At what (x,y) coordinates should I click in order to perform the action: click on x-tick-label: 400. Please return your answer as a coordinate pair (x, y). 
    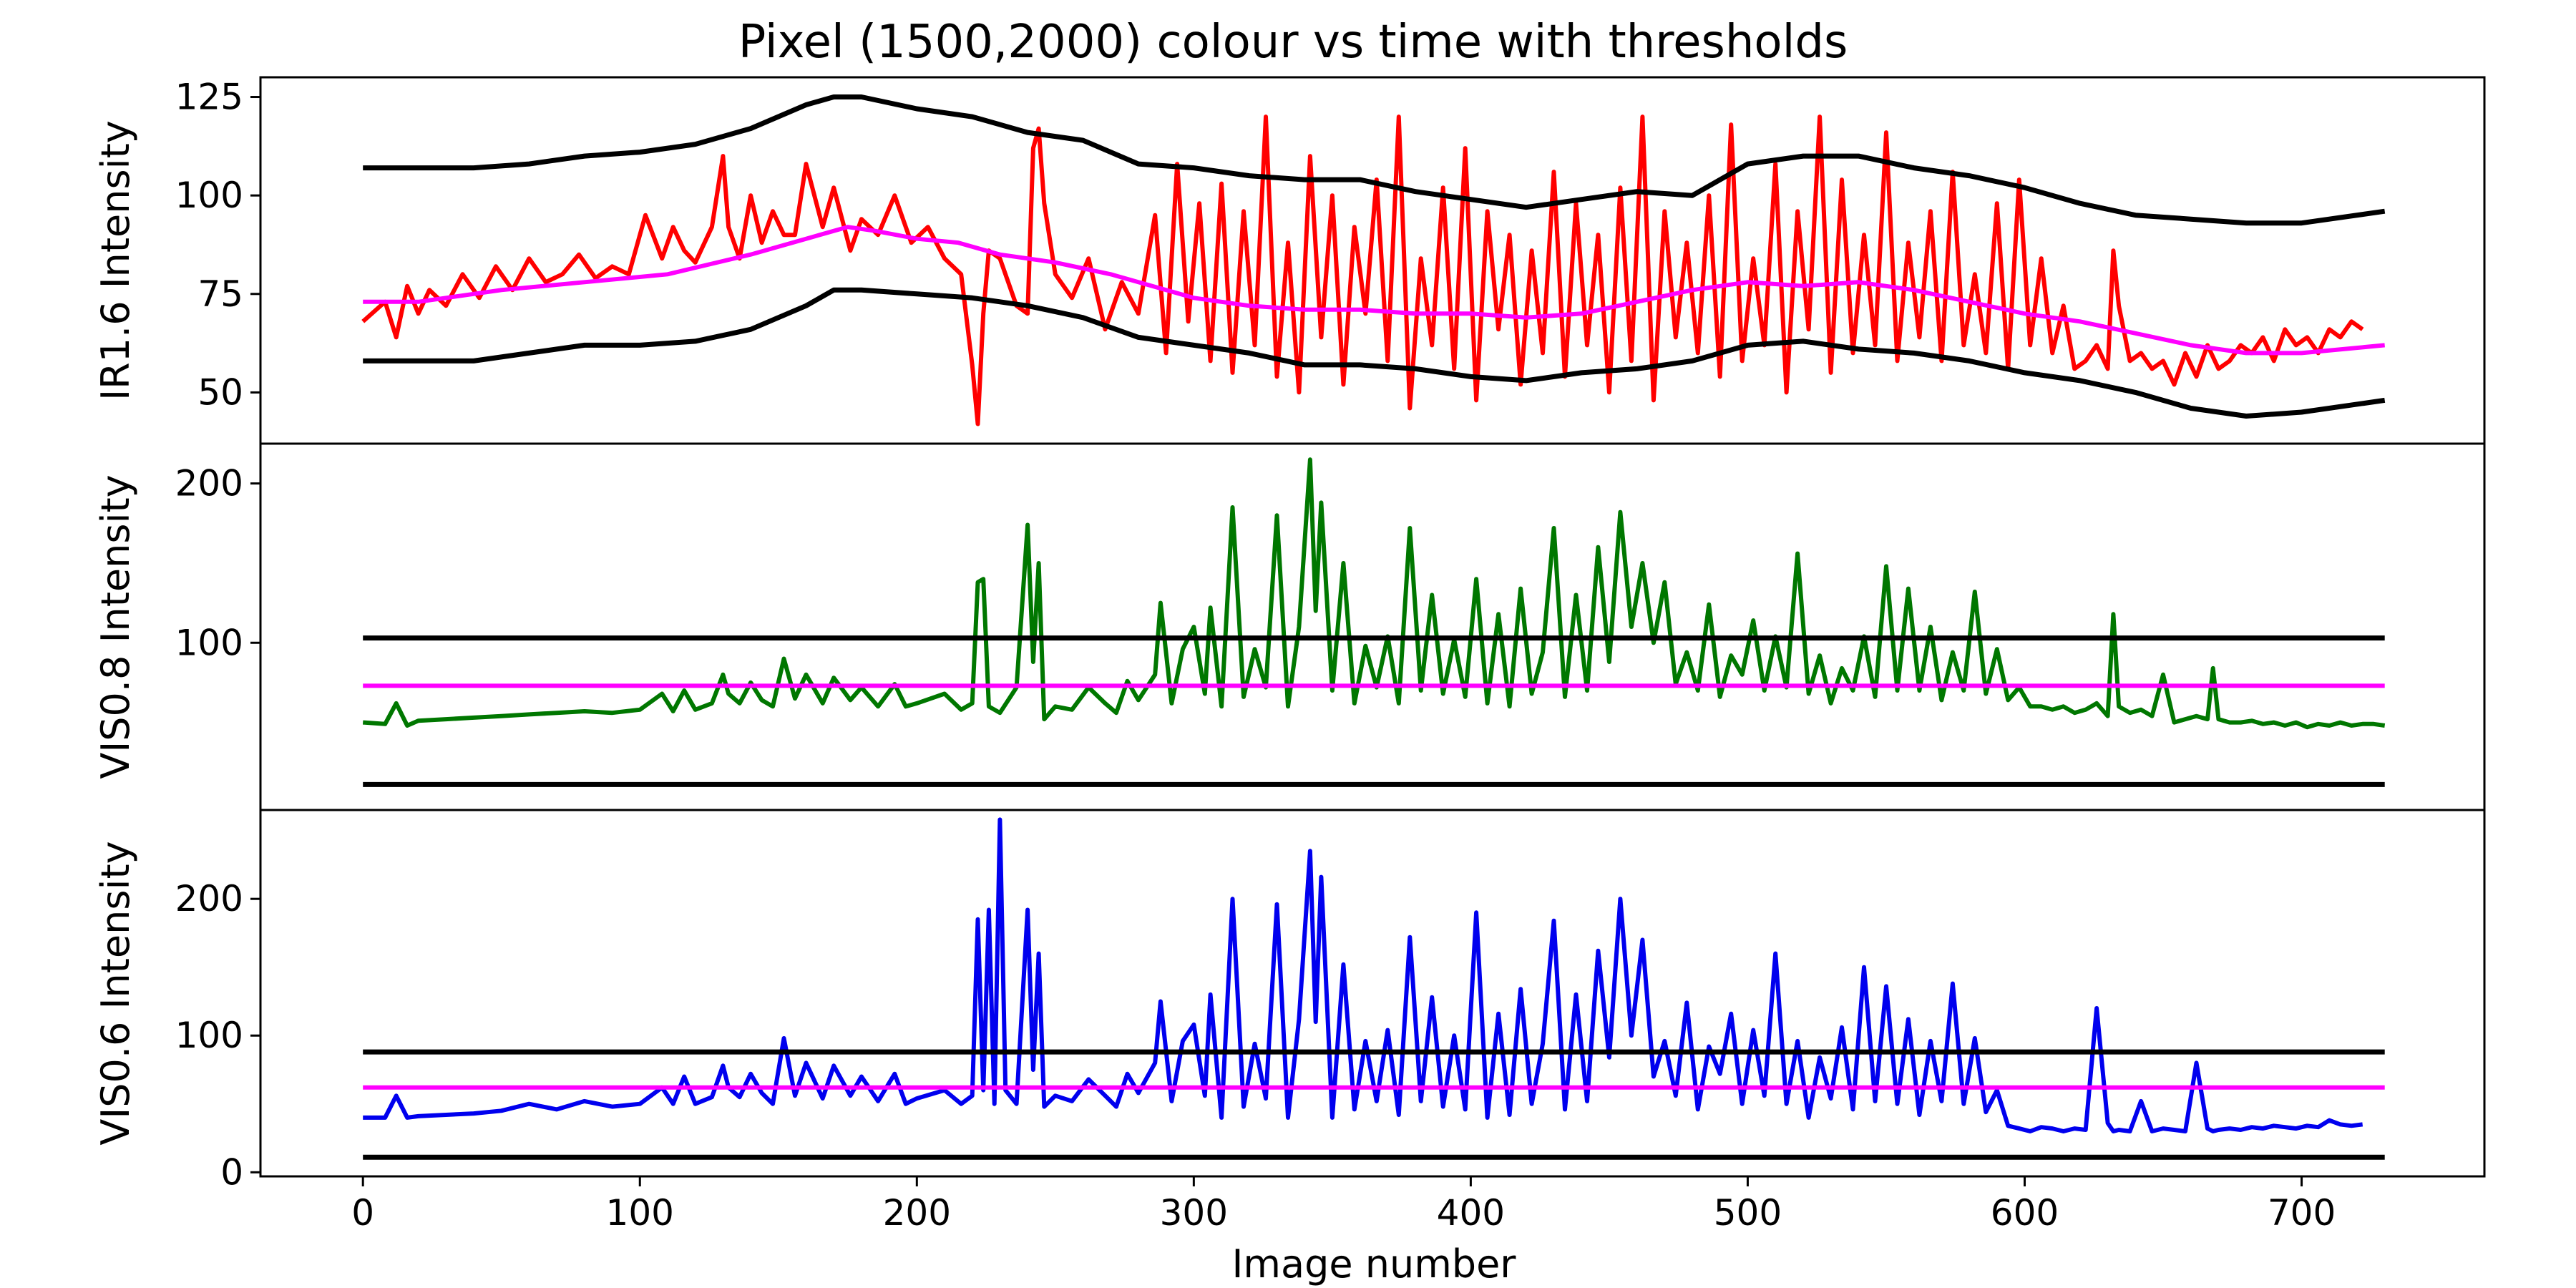
    Looking at the image, I should click on (1471, 1213).